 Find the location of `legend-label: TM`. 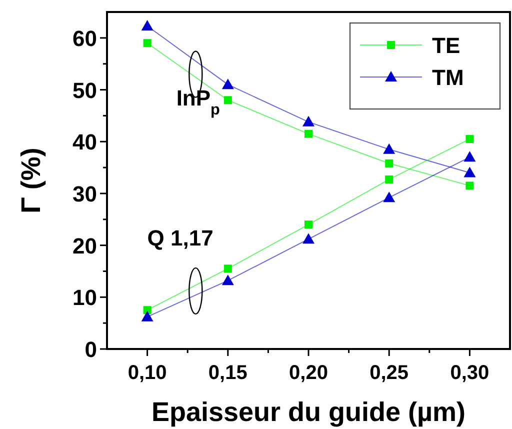

legend-label: TM is located at coordinates (448, 77).